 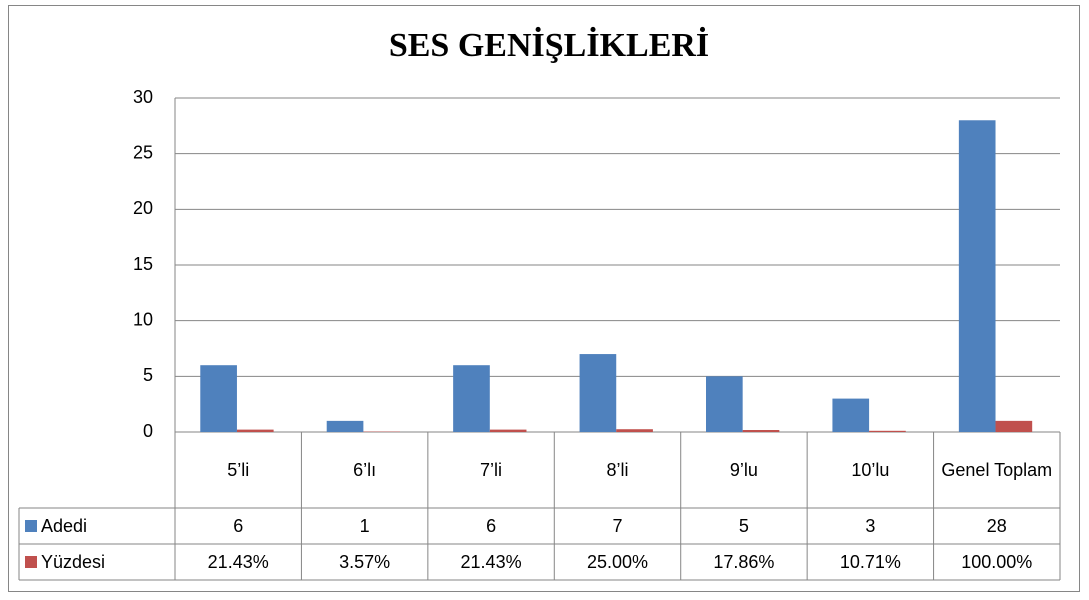 I want to click on legend-label: Yüzdesi, so click(x=73, y=562).